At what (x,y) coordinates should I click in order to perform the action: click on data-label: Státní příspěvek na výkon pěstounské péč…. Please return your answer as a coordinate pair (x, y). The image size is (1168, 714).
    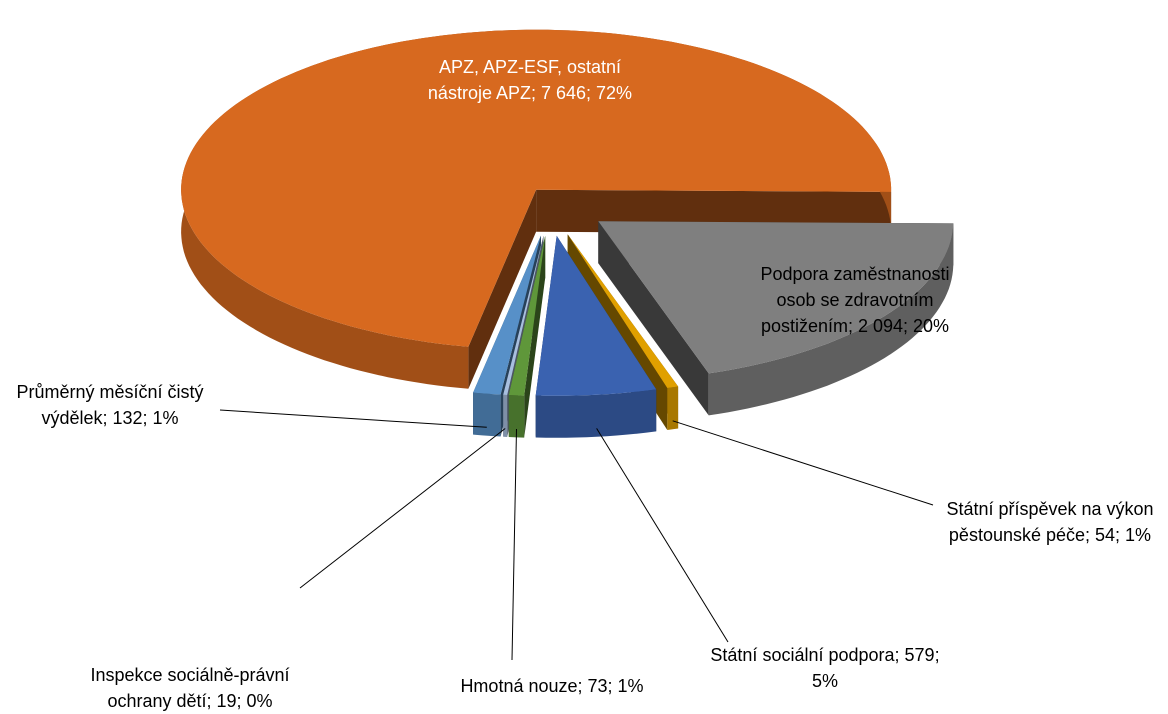
    Looking at the image, I should click on (1050, 522).